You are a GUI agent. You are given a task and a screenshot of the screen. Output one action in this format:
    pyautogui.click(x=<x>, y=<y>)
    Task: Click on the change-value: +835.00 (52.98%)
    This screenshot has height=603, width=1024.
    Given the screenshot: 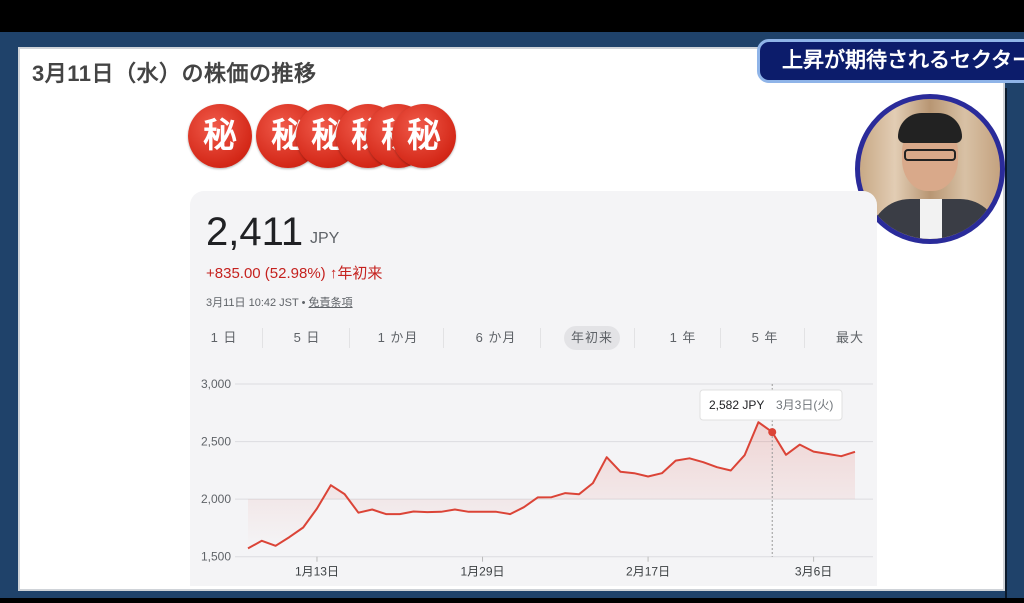 What is the action you would take?
    pyautogui.click(x=266, y=273)
    